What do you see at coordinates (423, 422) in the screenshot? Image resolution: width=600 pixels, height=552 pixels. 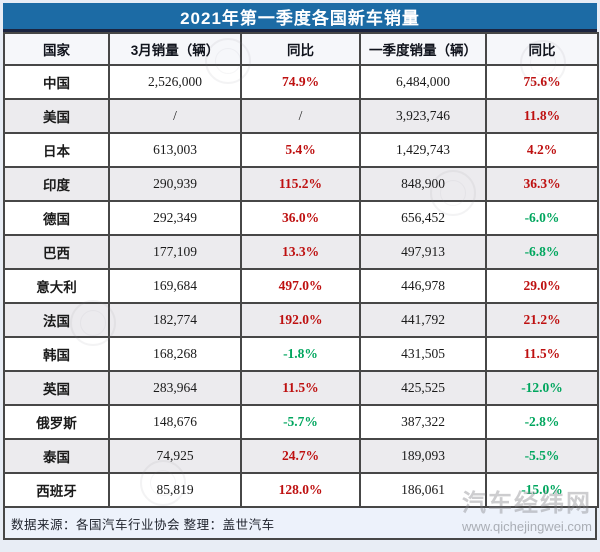 I see `cell-q1-sales: 387,322` at bounding box center [423, 422].